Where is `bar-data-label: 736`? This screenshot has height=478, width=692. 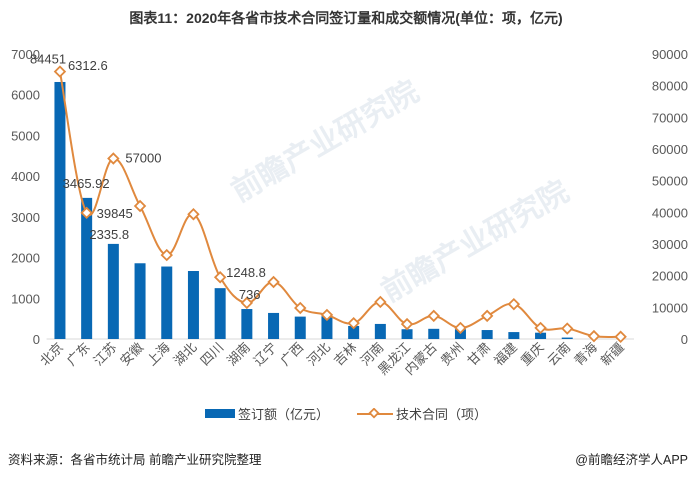
bar-data-label: 736 is located at coordinates (250, 294).